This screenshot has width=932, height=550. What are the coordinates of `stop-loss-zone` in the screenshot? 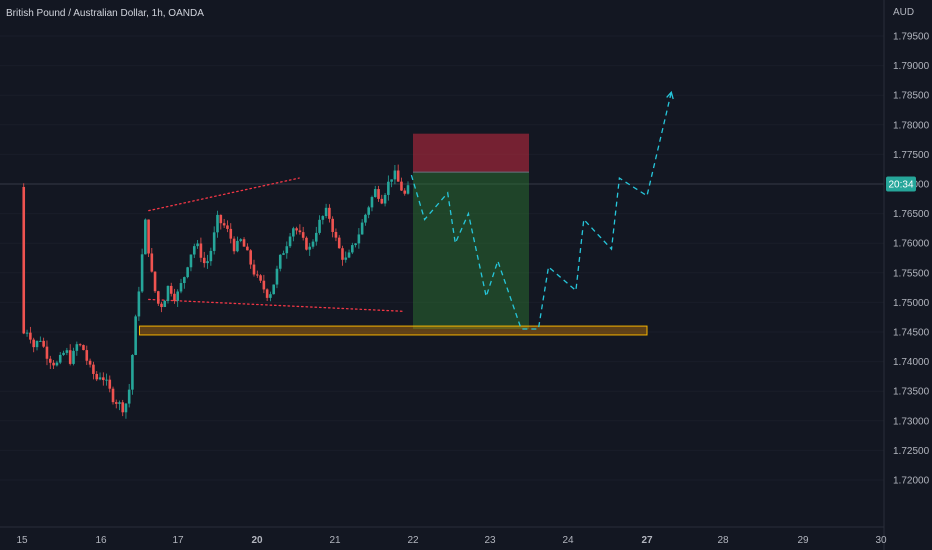 It's located at (471, 153).